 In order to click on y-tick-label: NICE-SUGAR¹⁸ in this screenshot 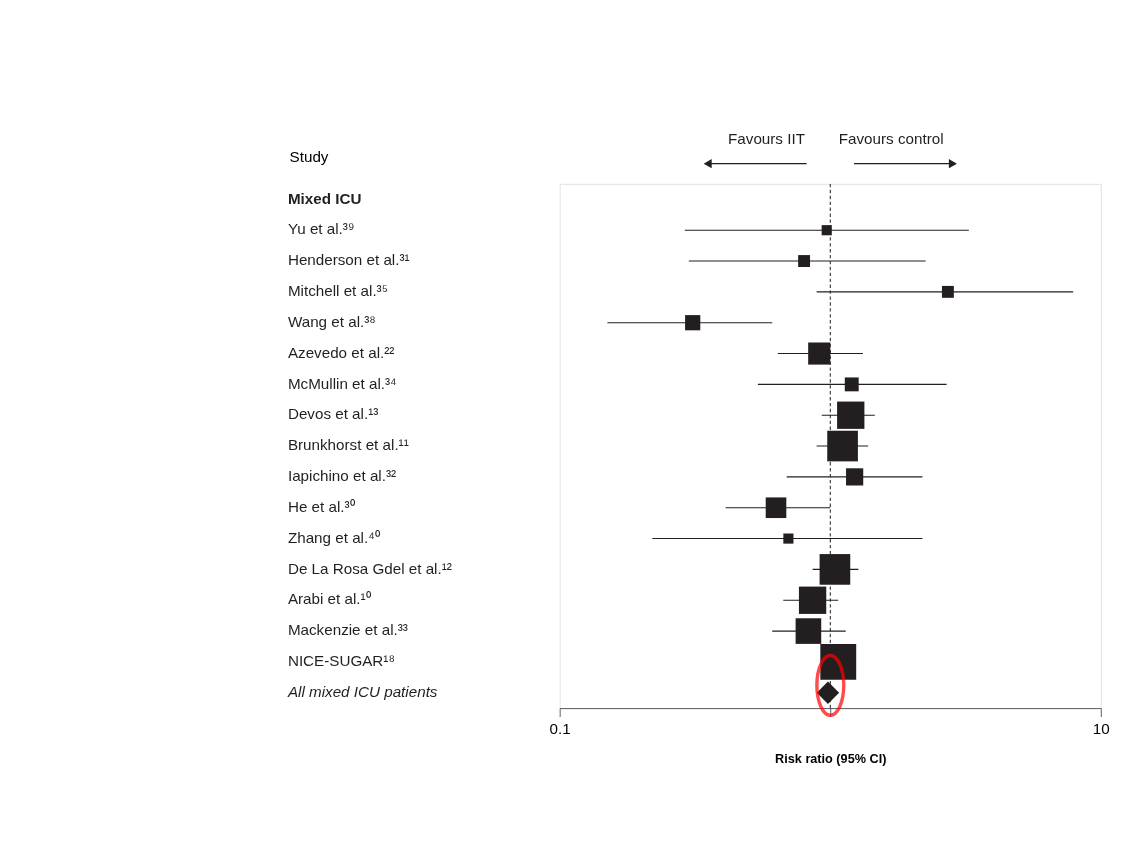, I will do `click(341, 661)`.